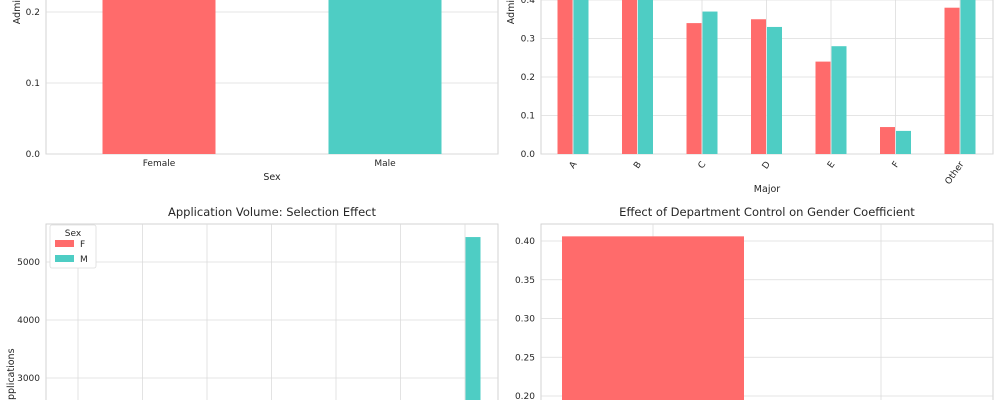  Describe the element at coordinates (832, 165) in the screenshot. I see `x-tick-label: E` at that location.